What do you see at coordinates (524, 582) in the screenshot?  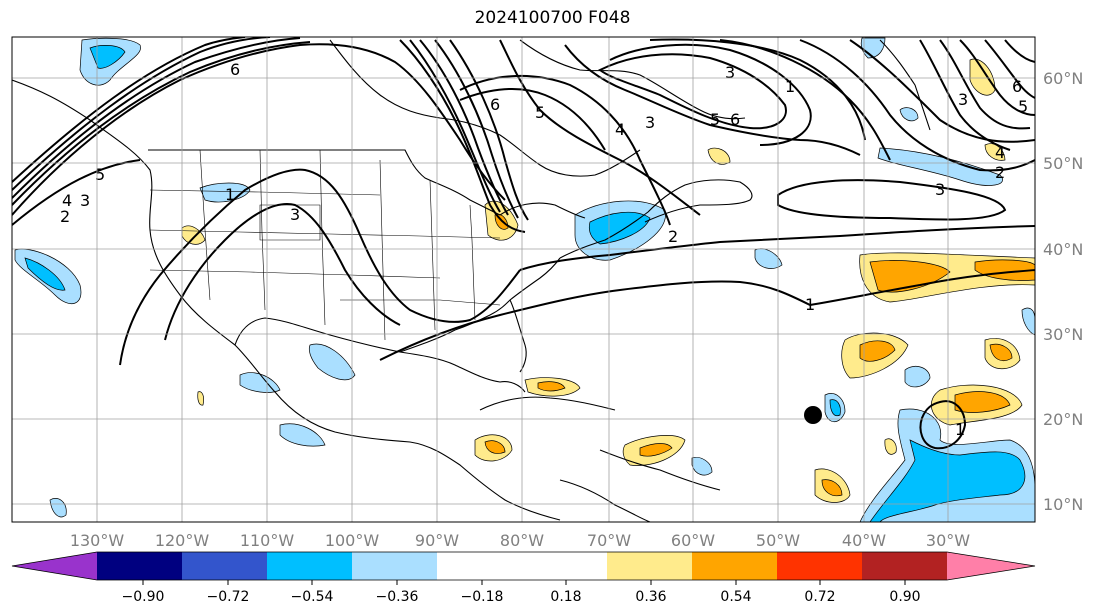 I see `colorbar-tick-marks` at bounding box center [524, 582].